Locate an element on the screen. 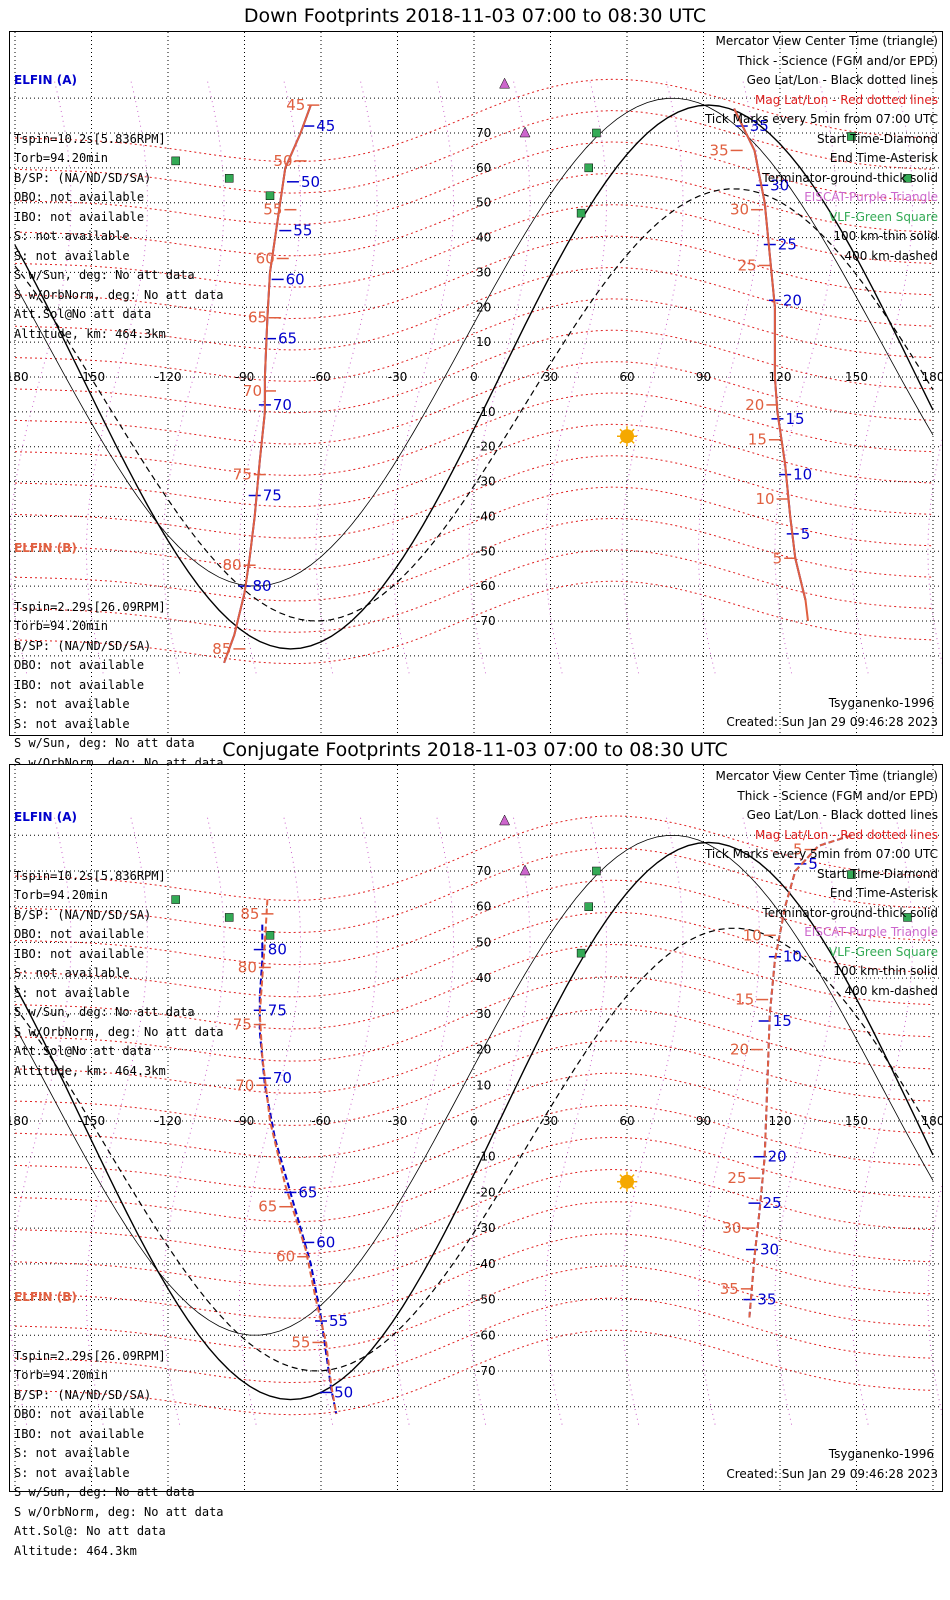 Image resolution: width=950 pixels, height=1600 pixels. info-line: B/SP: (NA/ND/SD/SA) is located at coordinates (83, 1394).